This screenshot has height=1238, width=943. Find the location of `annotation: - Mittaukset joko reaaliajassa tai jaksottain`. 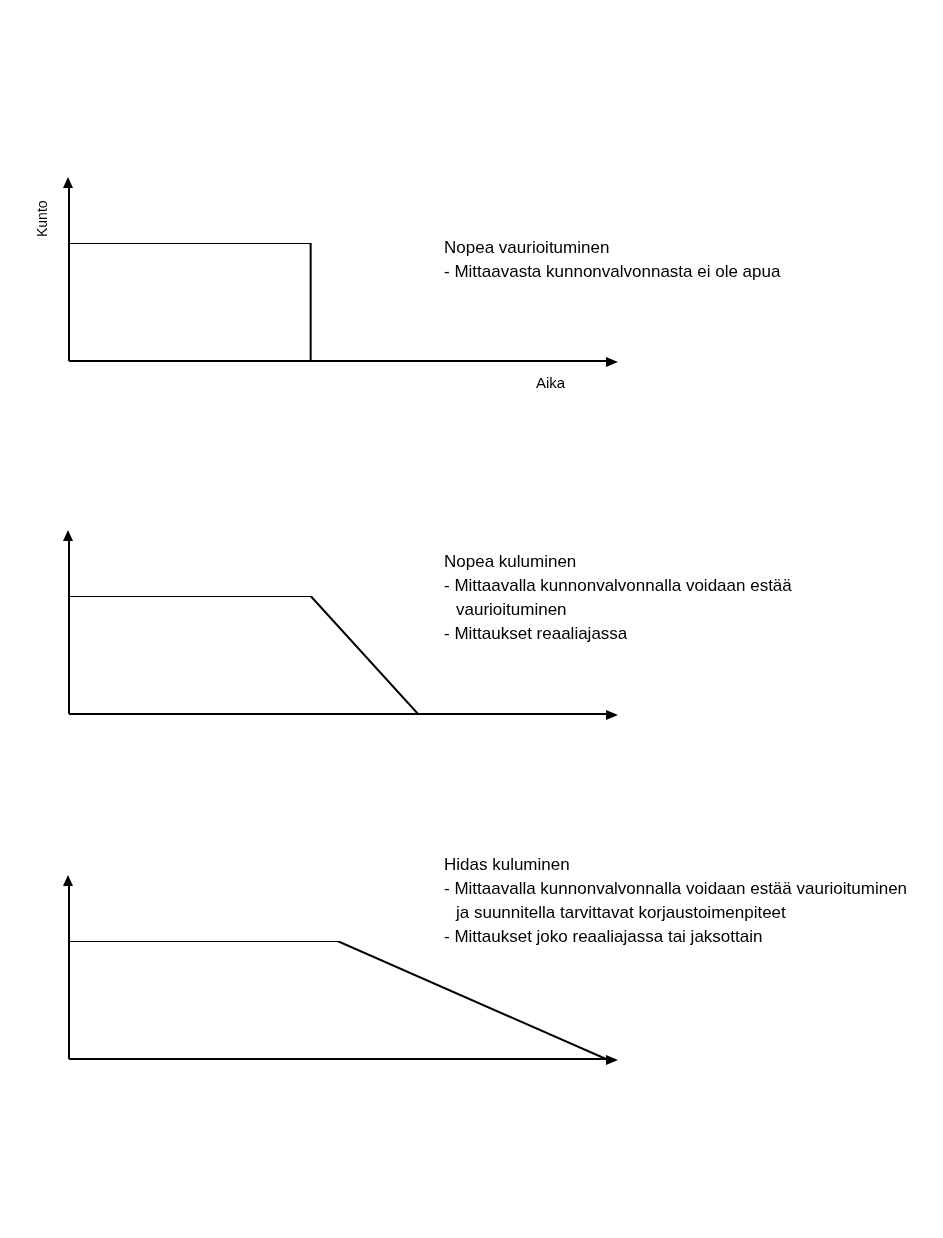

annotation: - Mittaukset joko reaaliajassa tai jaksottain is located at coordinates (604, 937).